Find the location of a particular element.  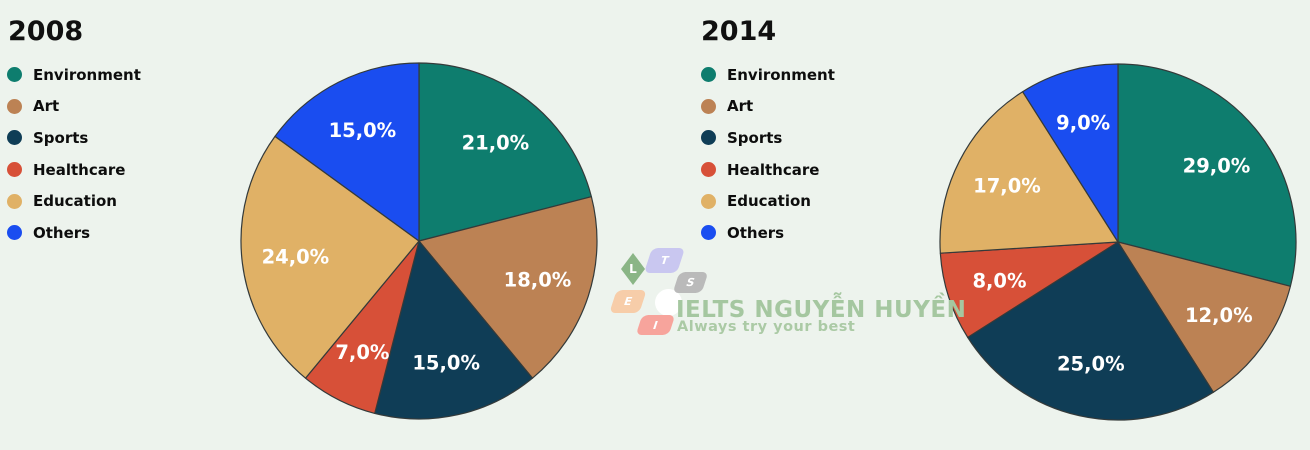

pie-slice-healthcare is located at coordinates (1029, 289).